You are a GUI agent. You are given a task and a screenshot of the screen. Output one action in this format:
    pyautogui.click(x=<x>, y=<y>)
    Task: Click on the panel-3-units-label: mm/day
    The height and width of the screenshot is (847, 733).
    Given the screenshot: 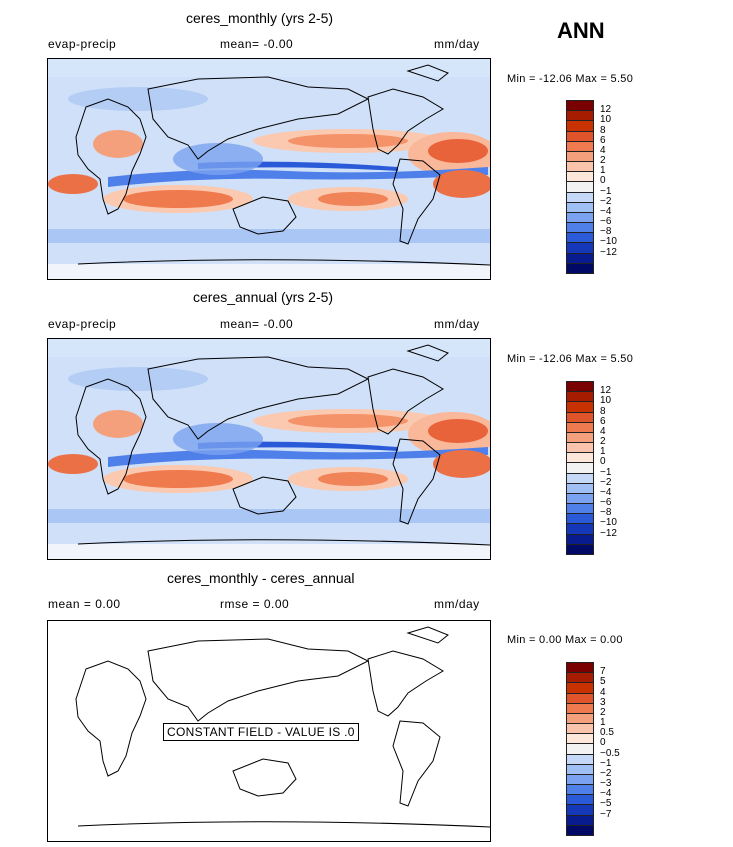 What is the action you would take?
    pyautogui.click(x=457, y=604)
    